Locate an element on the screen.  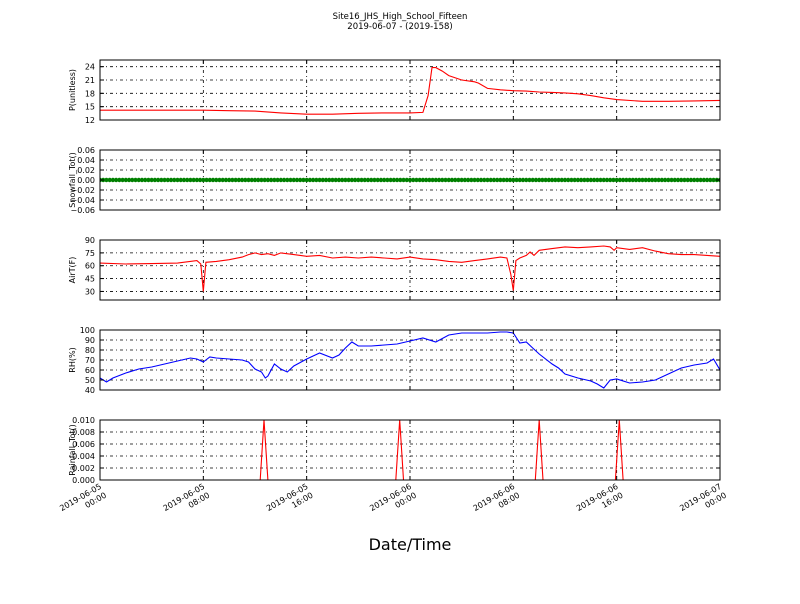
x-axis-label: Date/Time is located at coordinates (410, 544).